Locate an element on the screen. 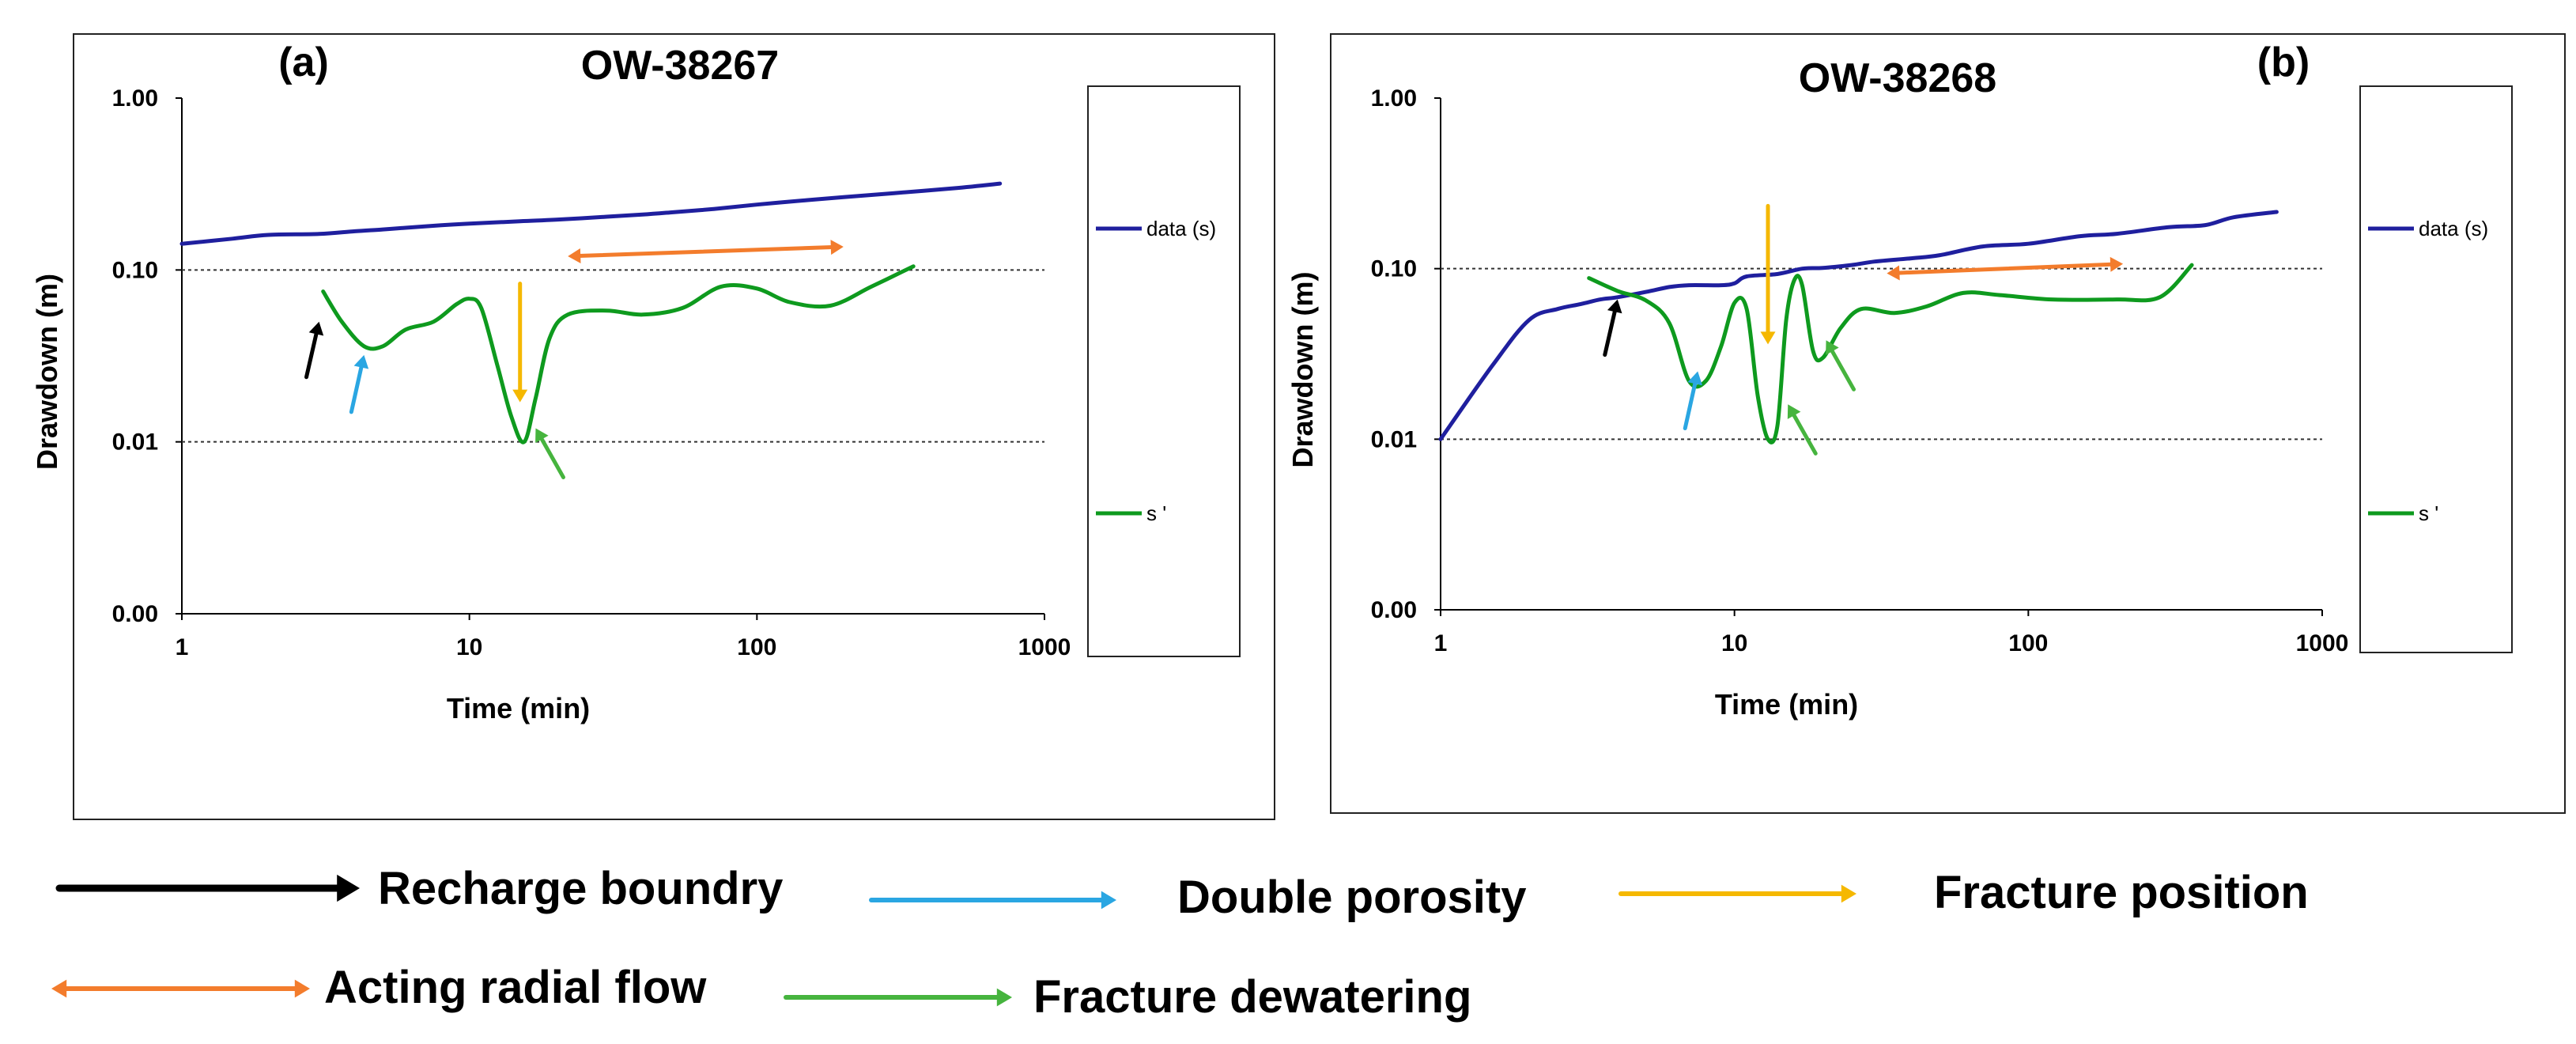 The image size is (2576, 1044). key-label: Acting radial flow is located at coordinates (515, 987).